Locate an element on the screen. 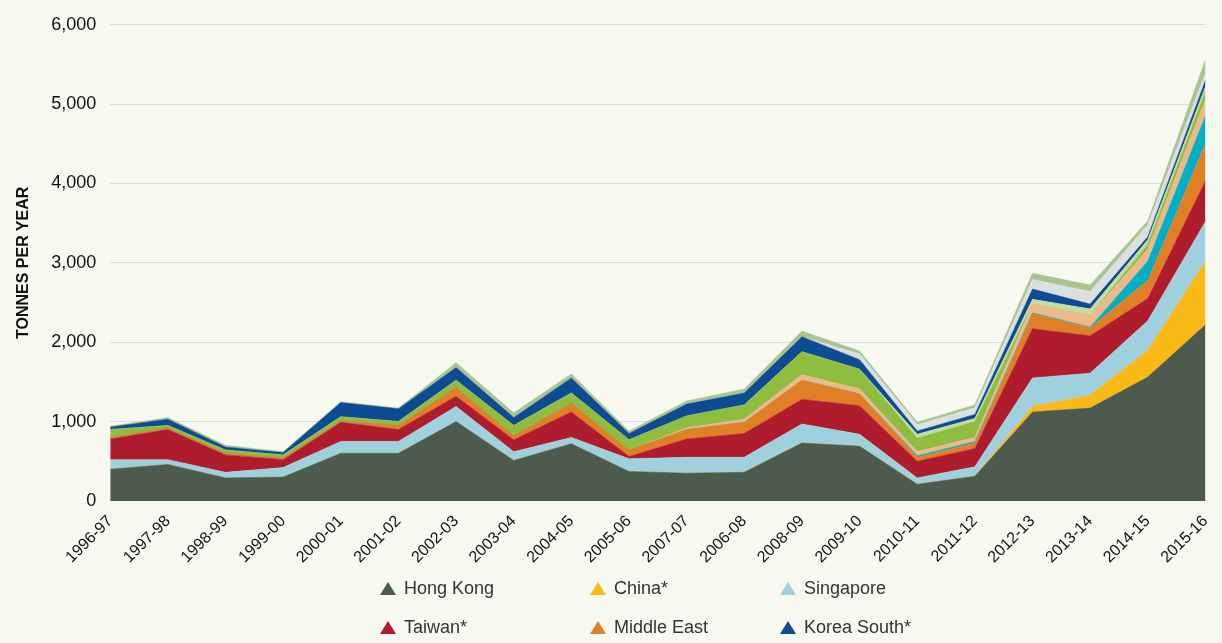 Image resolution: width=1222 pixels, height=643 pixels. y-tick-label: 6,000 is located at coordinates (74, 23).